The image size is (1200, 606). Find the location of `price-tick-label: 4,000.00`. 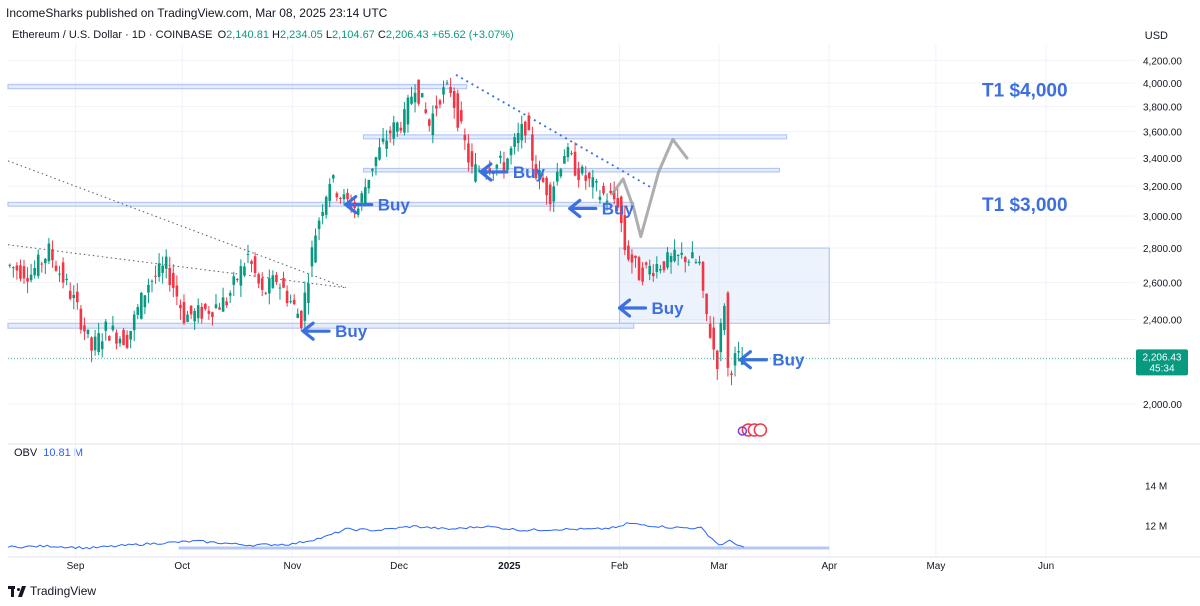

price-tick-label: 4,000.00 is located at coordinates (1162, 84).